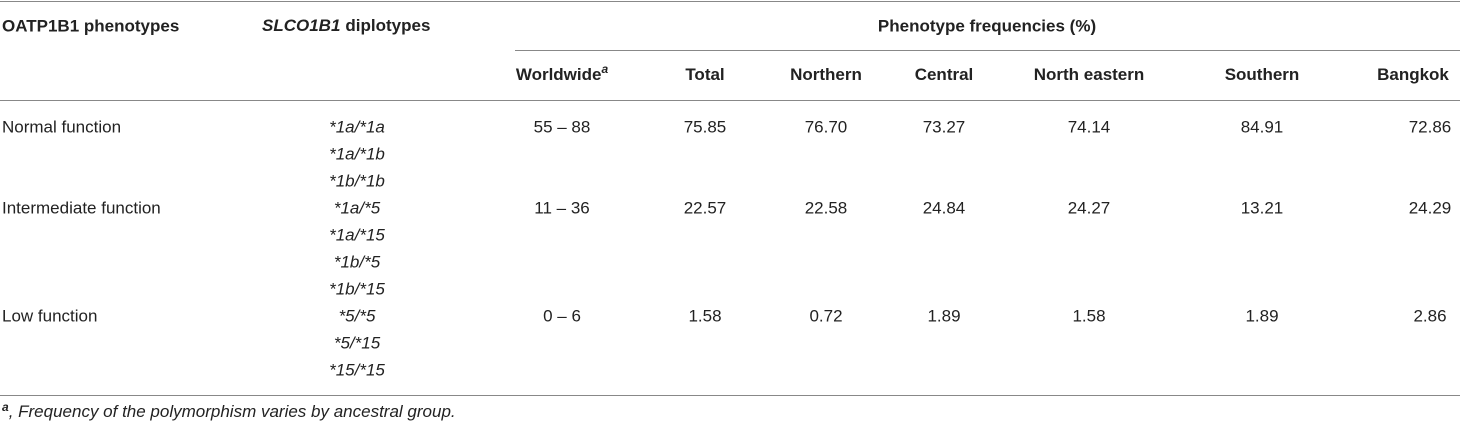 The width and height of the screenshot is (1460, 427). What do you see at coordinates (61, 126) in the screenshot?
I see `phenotype: Normal function` at bounding box center [61, 126].